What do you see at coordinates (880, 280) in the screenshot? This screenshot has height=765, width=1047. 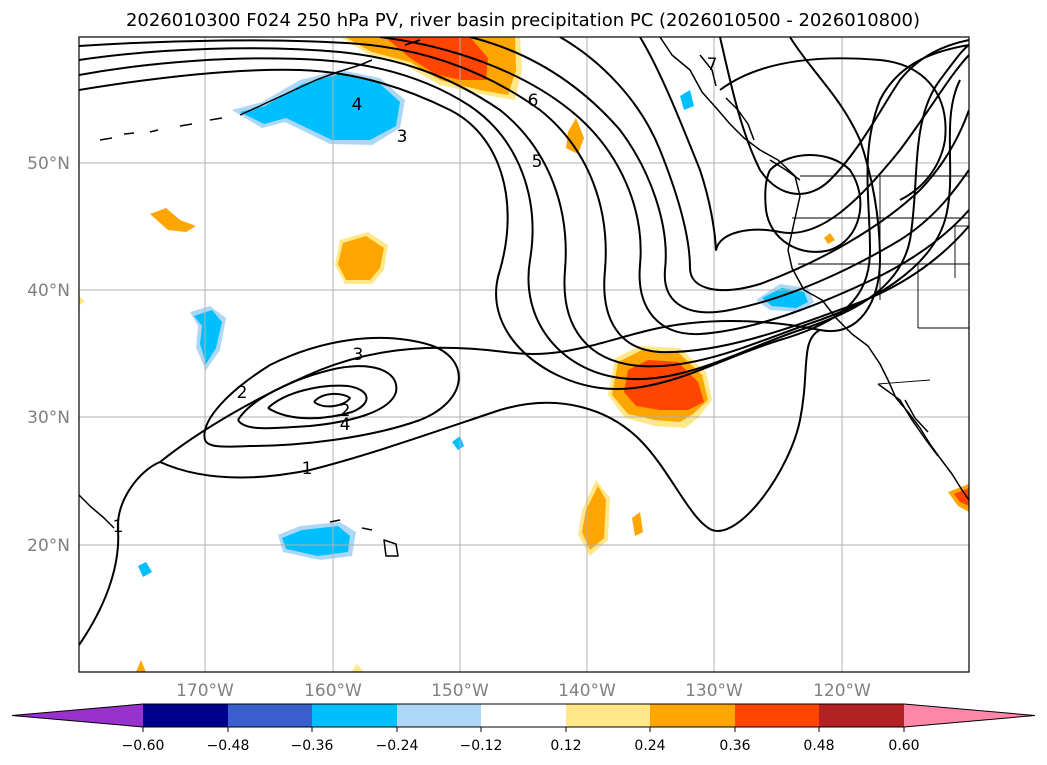 I see `state-borders` at bounding box center [880, 280].